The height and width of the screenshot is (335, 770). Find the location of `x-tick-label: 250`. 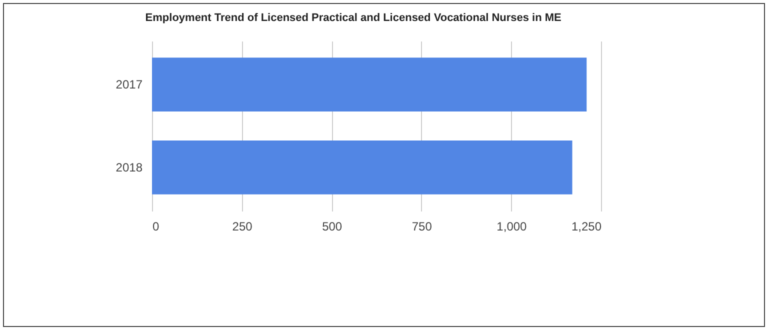

x-tick-label: 250 is located at coordinates (242, 227).